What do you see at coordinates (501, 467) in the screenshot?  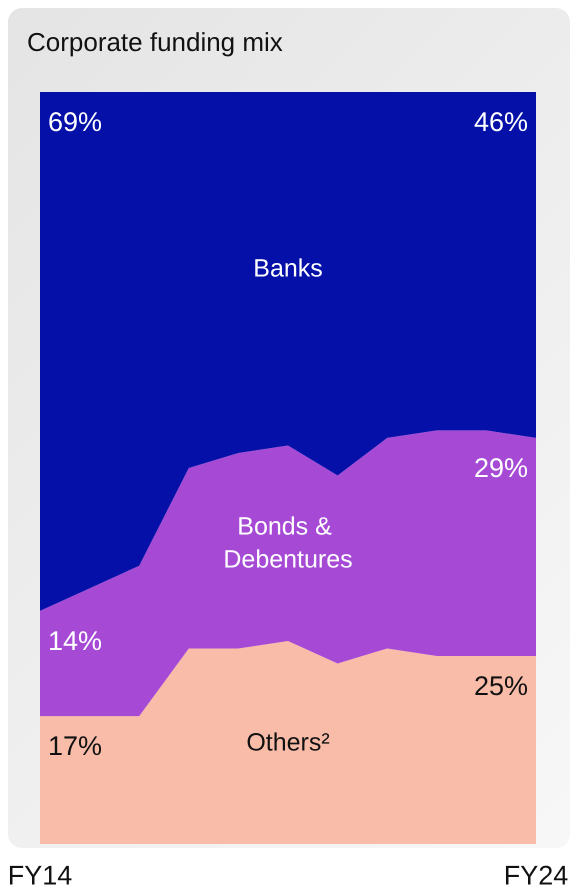 I see `data-label: 29%` at bounding box center [501, 467].